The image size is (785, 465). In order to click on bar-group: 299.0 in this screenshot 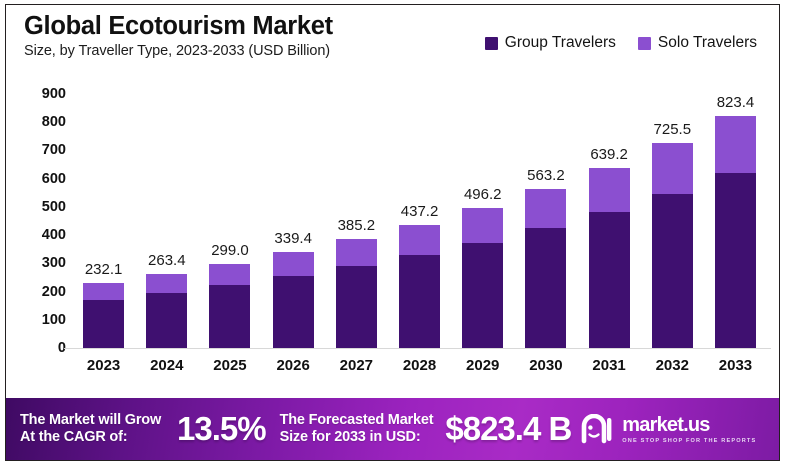, I will do `click(229, 221)`.